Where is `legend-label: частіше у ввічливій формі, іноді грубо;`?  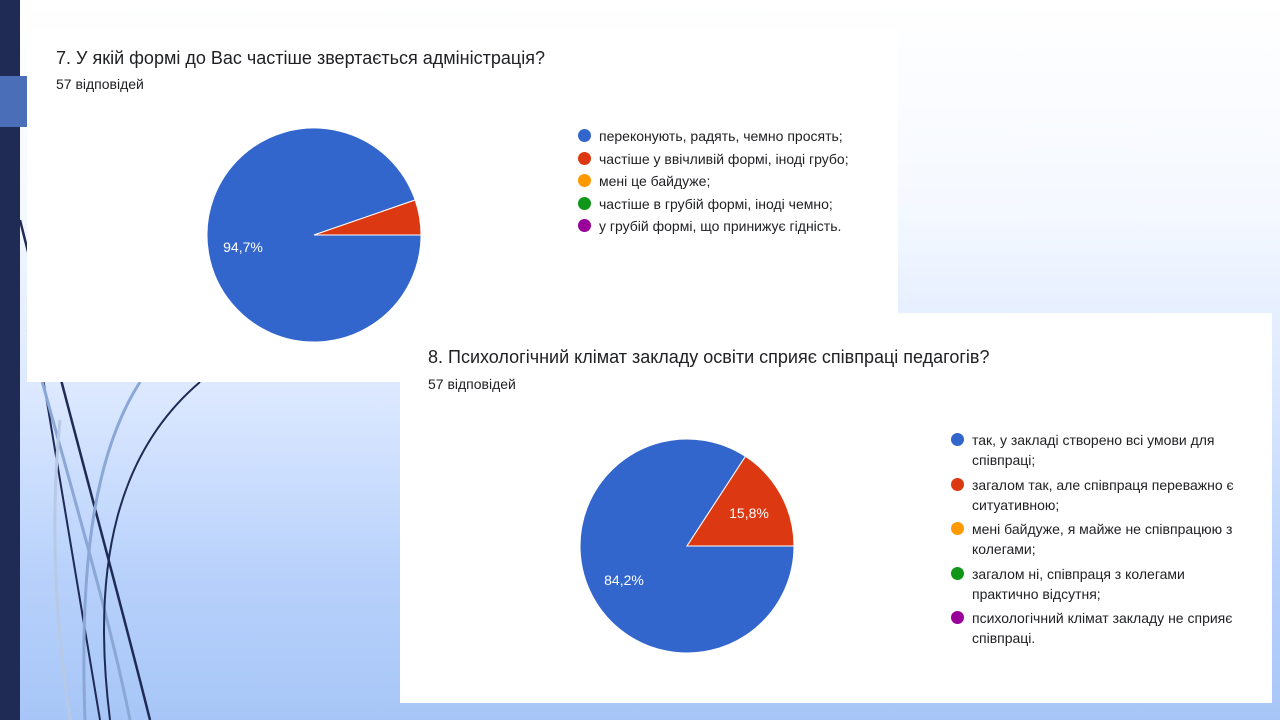
legend-label: частіше у ввічливій формі, іноді грубо; is located at coordinates (724, 158).